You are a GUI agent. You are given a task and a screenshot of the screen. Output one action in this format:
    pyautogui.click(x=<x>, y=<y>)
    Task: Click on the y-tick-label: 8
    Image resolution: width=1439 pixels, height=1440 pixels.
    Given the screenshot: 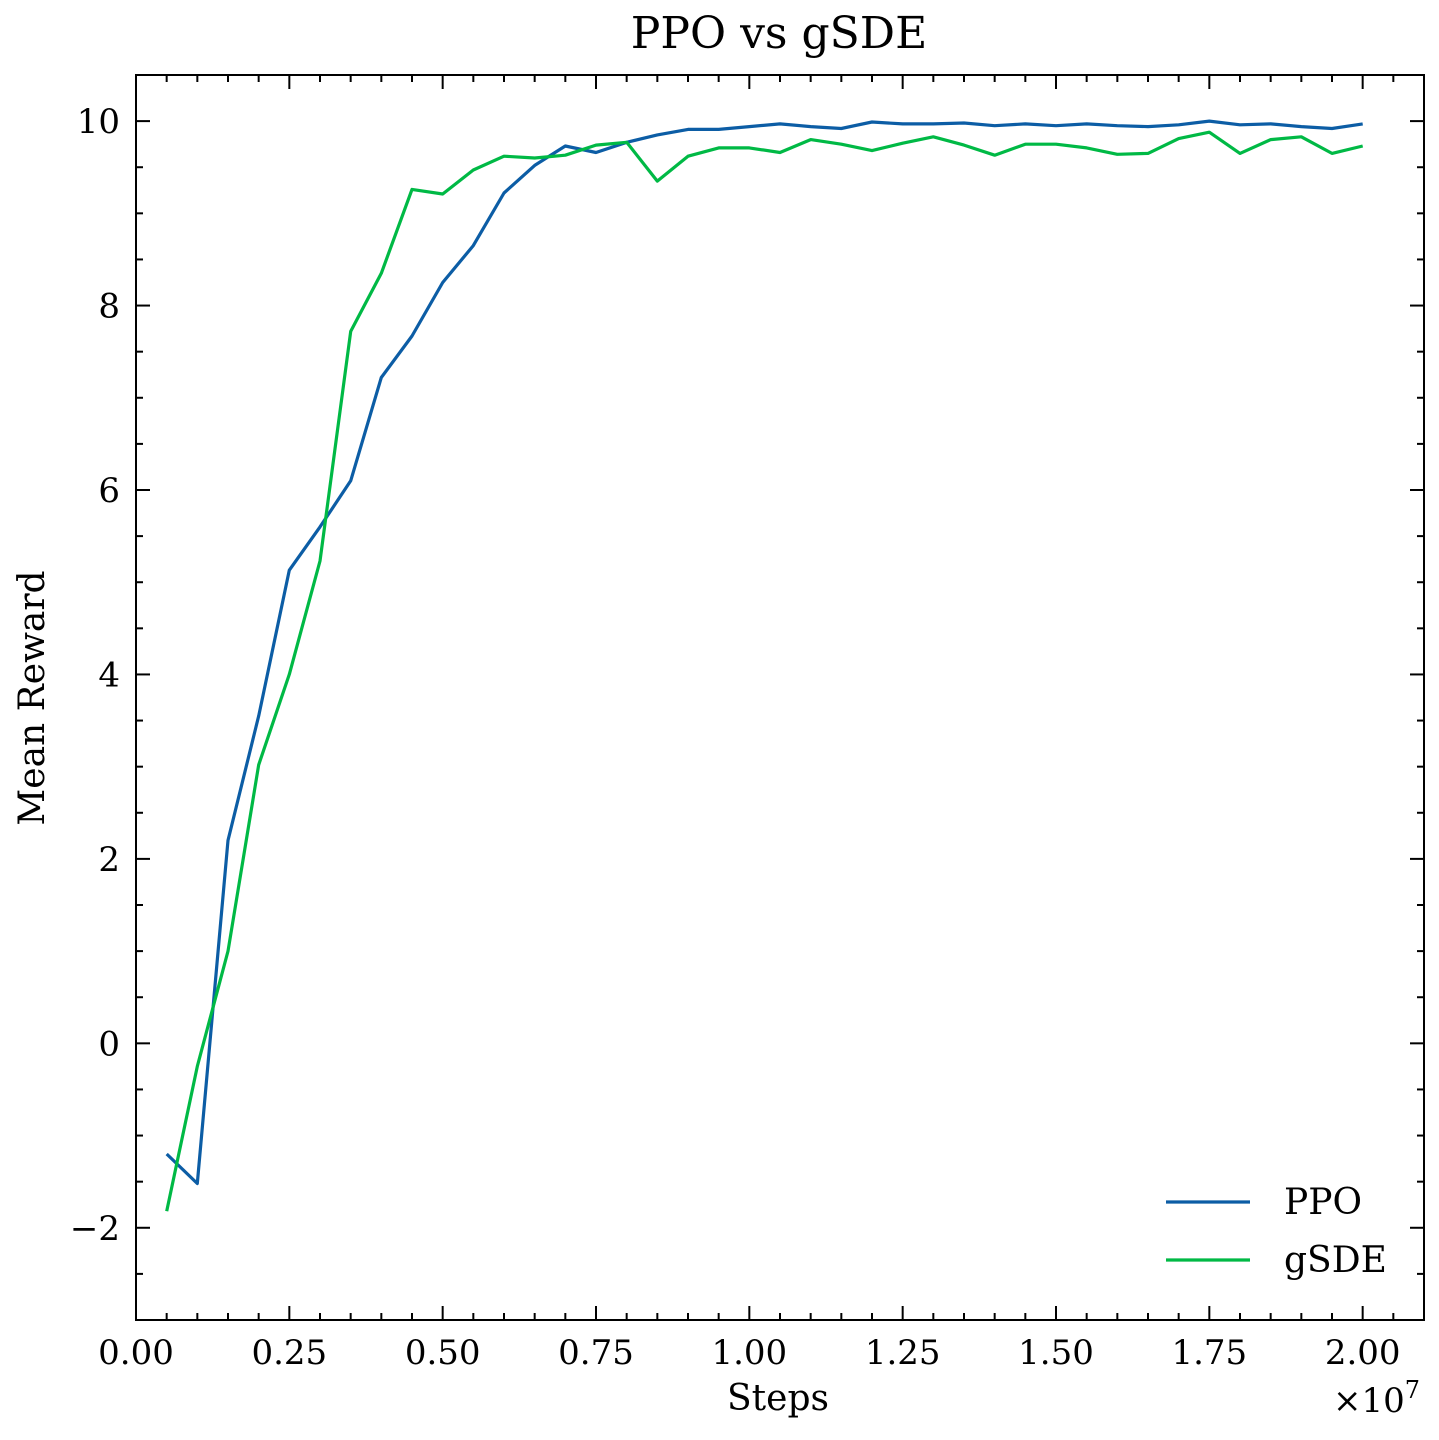 What is the action you would take?
    pyautogui.click(x=109, y=307)
    